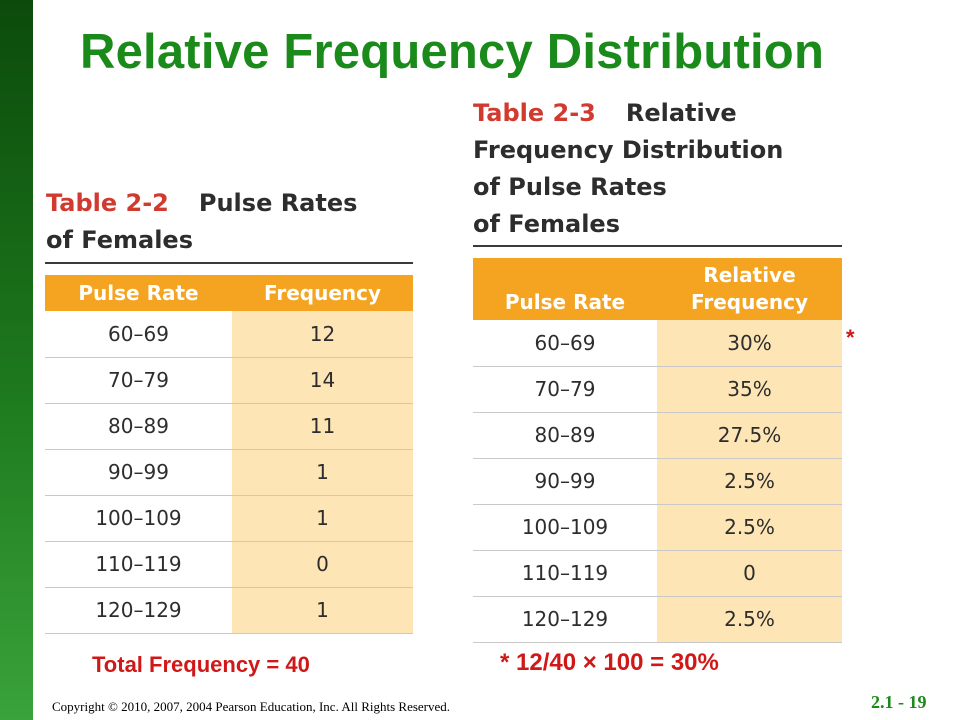  What do you see at coordinates (322, 293) in the screenshot?
I see `column-header-frequency: Frequency` at bounding box center [322, 293].